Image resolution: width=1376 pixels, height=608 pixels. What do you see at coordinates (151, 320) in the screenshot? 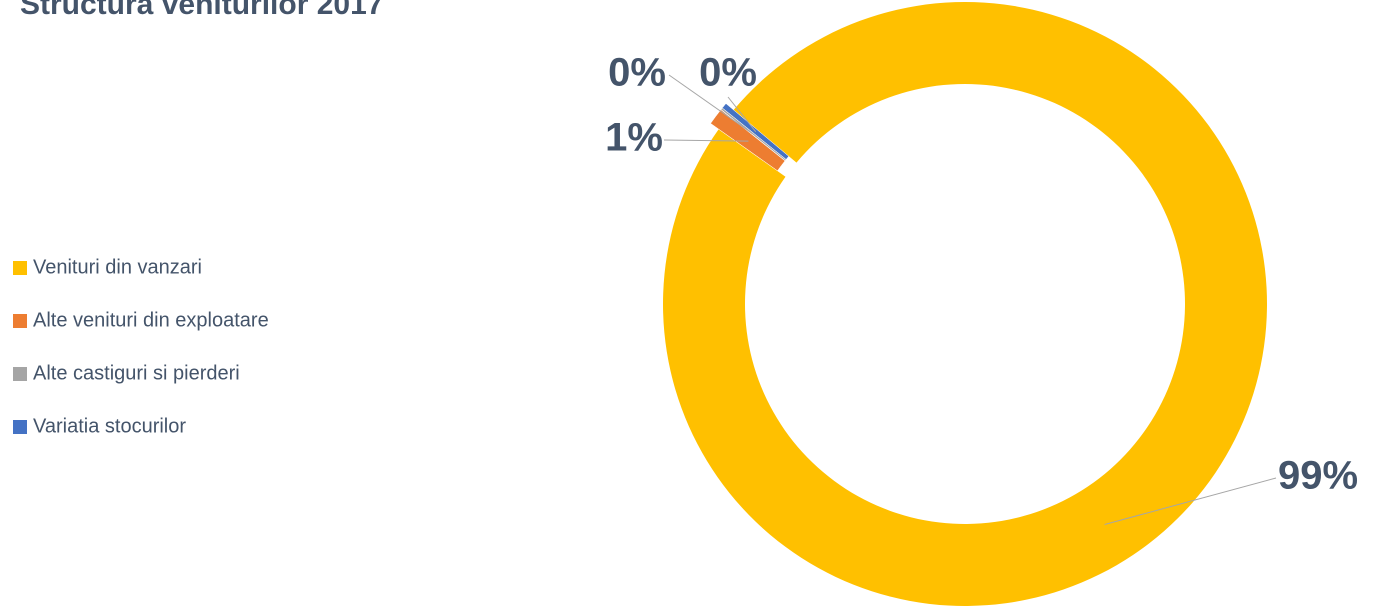
I see `legend-text: Alte venituri din exploatare` at bounding box center [151, 320].